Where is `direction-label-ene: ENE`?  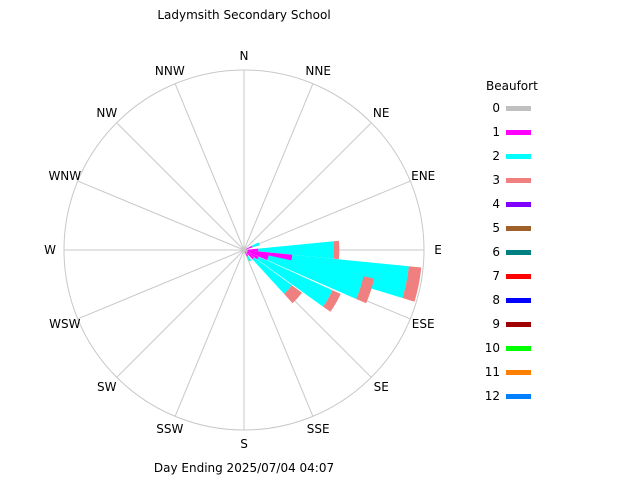
direction-label-ene: ENE is located at coordinates (423, 176).